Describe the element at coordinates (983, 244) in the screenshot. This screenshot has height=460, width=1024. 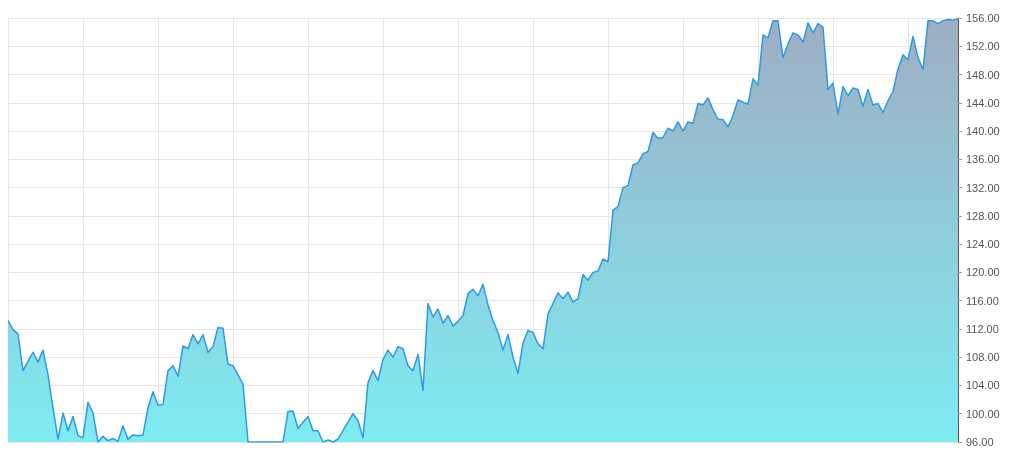
I see `y-tick-label: 124.00` at that location.